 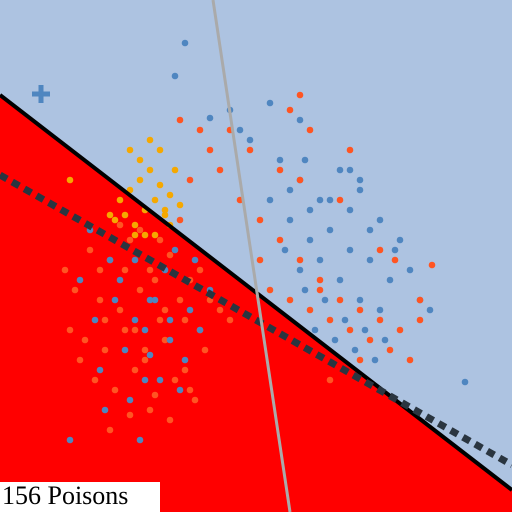 What do you see at coordinates (41, 94) in the screenshot?
I see `target-marker` at bounding box center [41, 94].